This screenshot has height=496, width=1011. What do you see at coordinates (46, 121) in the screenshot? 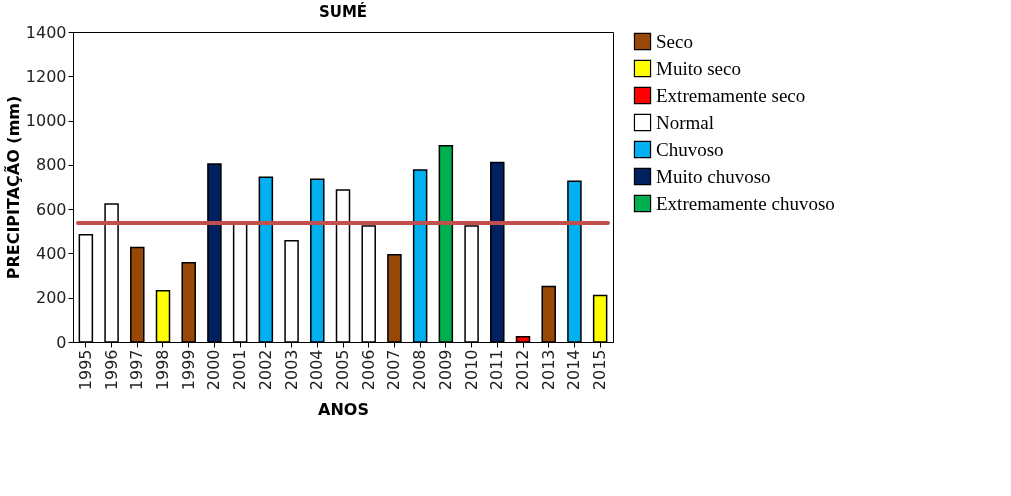
I see `y-tick-label: 1000` at bounding box center [46, 121].